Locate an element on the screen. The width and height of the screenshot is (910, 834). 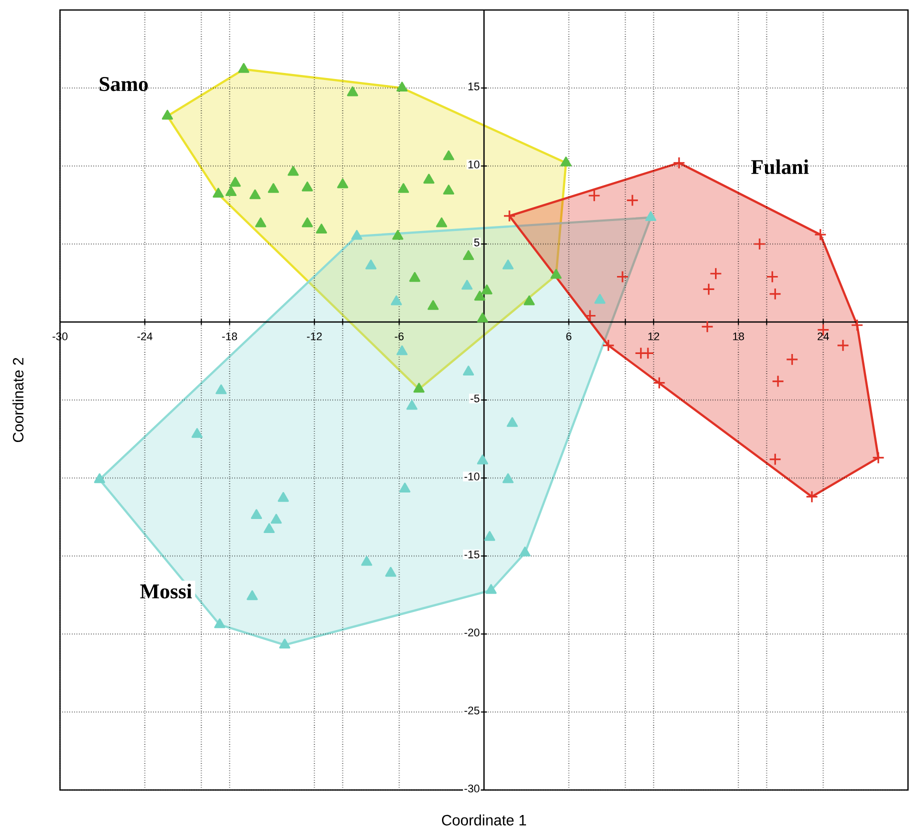
series-label: Mossi is located at coordinates (166, 591).